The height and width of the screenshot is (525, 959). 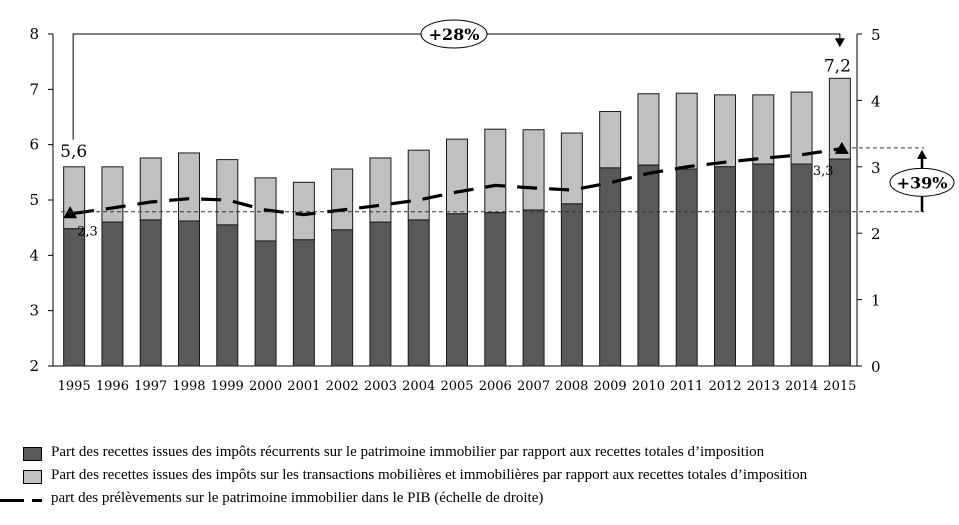 I want to click on left-axis-tick-label: 7, so click(x=34, y=89).